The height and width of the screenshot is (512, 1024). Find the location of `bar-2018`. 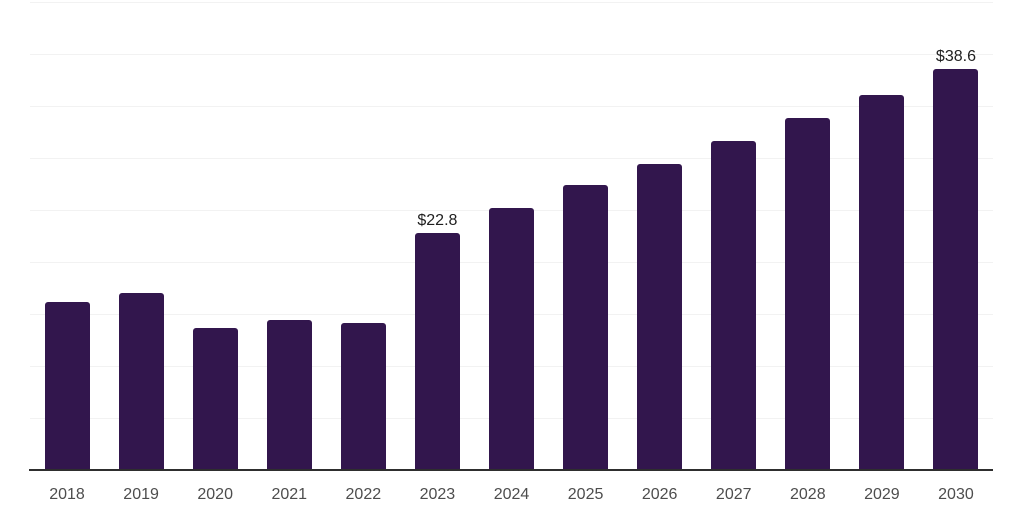

bar-2018 is located at coordinates (67, 385).